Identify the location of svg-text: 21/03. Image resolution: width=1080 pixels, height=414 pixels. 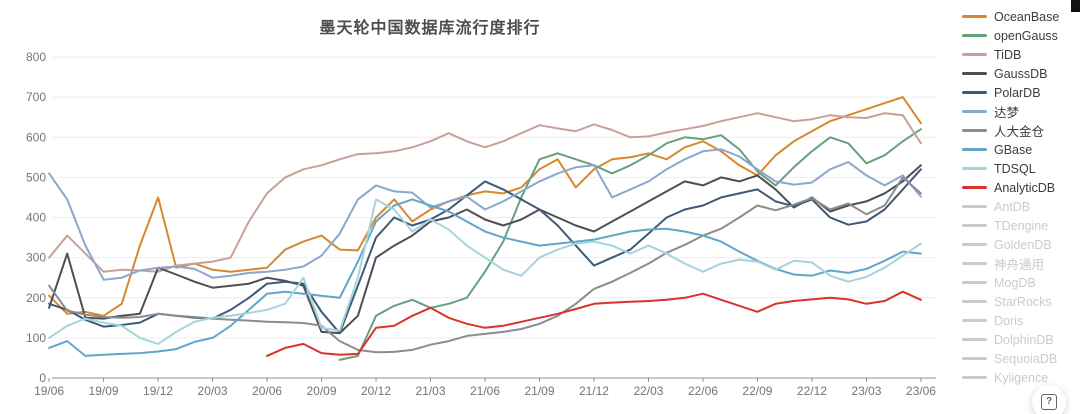
(430, 391).